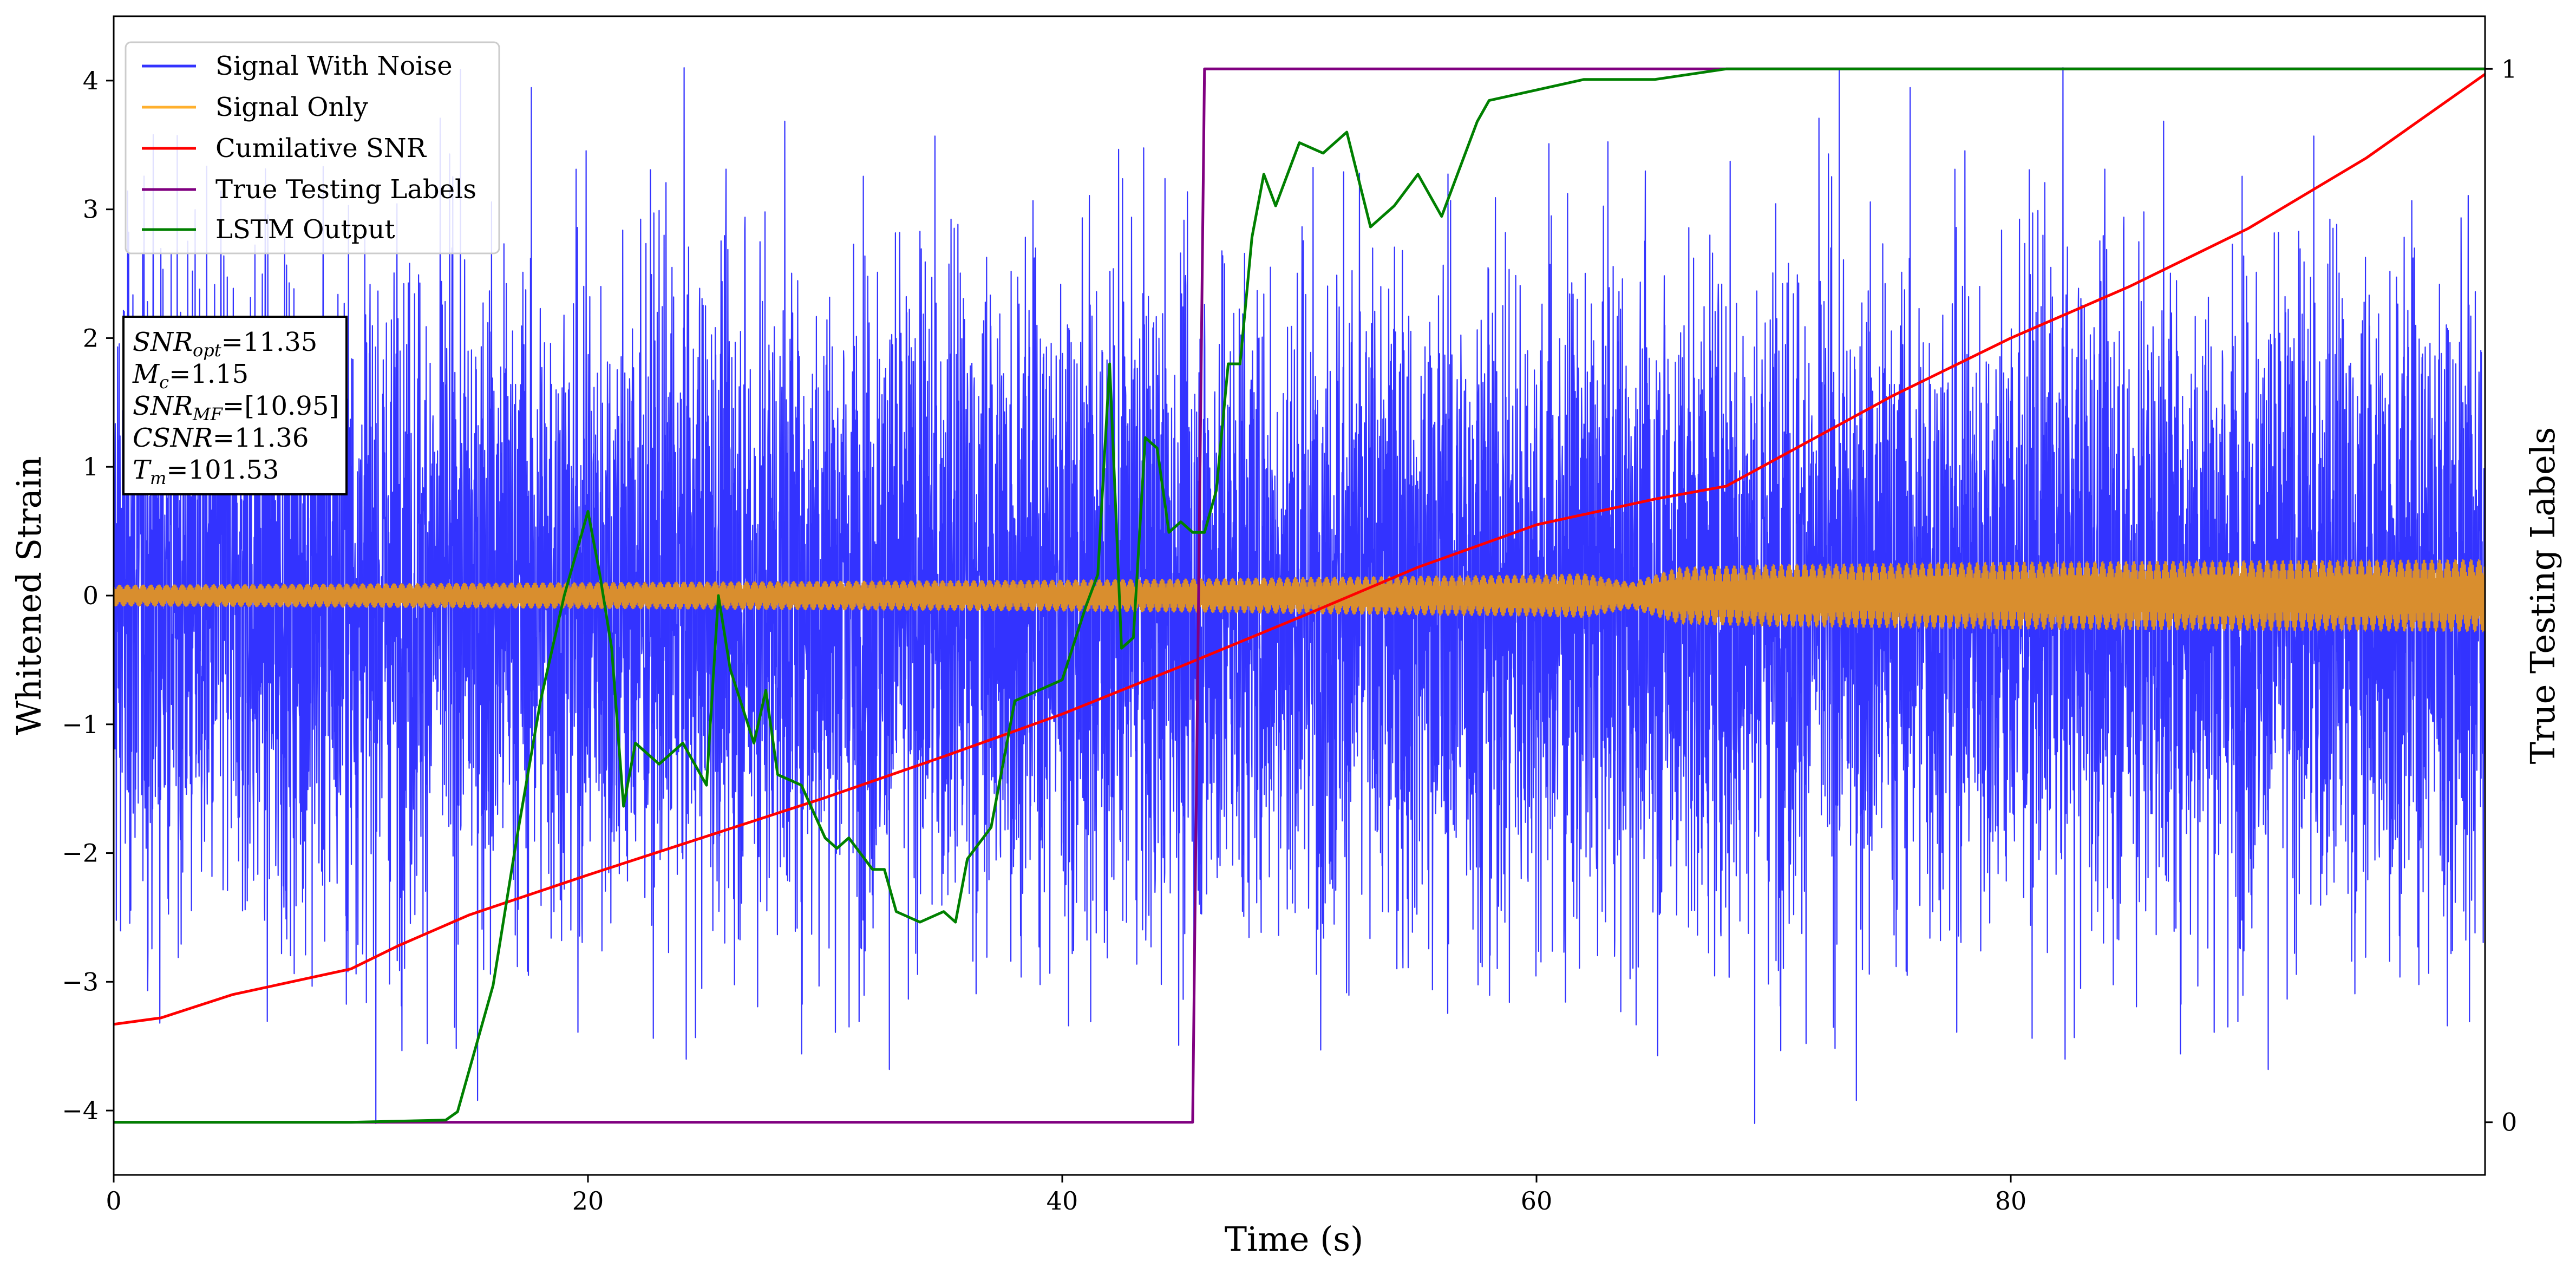 The height and width of the screenshot is (1274, 2576). Describe the element at coordinates (91, 209) in the screenshot. I see `y-tick-label-3: 3` at that location.